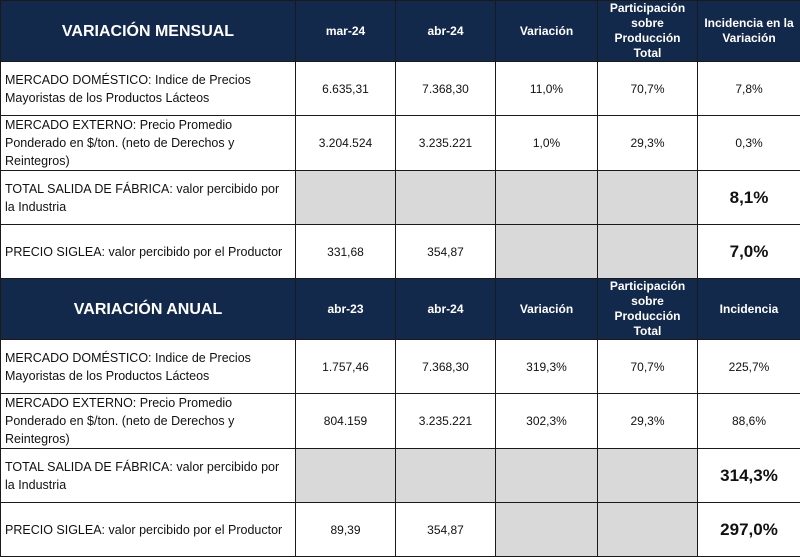 The height and width of the screenshot is (557, 800). Describe the element at coordinates (547, 367) in the screenshot. I see `value-cell: 319,3%` at that location.